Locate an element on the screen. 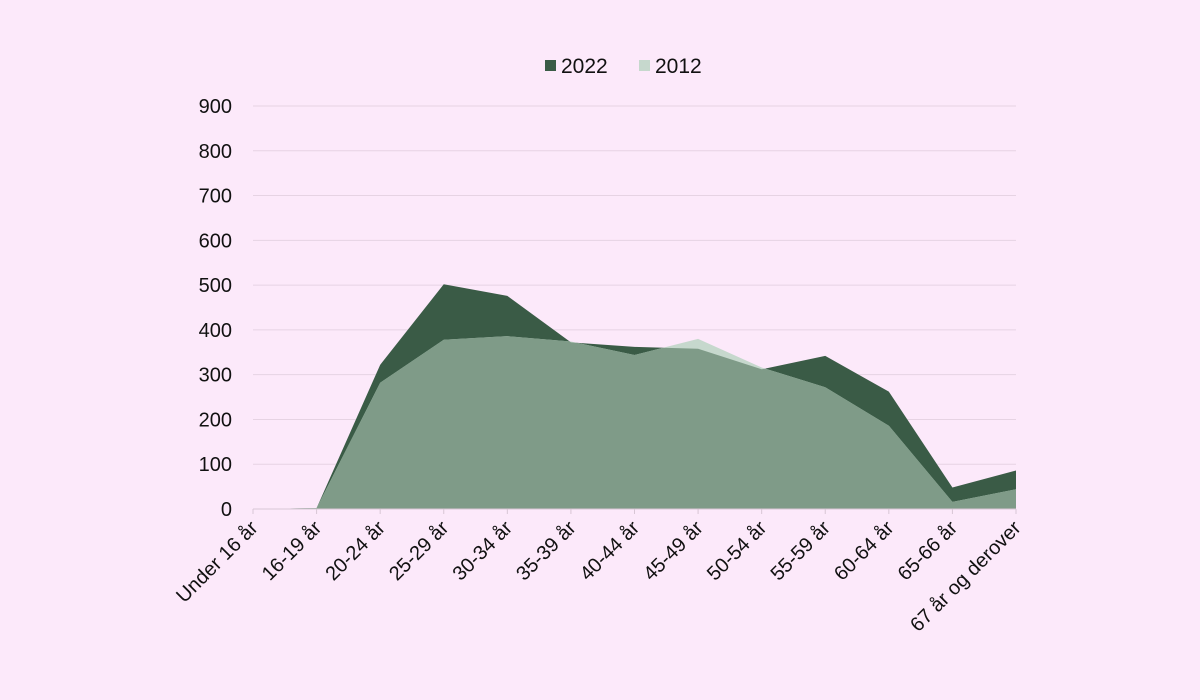 The width and height of the screenshot is (1200, 700). y-tick-label-900: 900 is located at coordinates (215, 107).